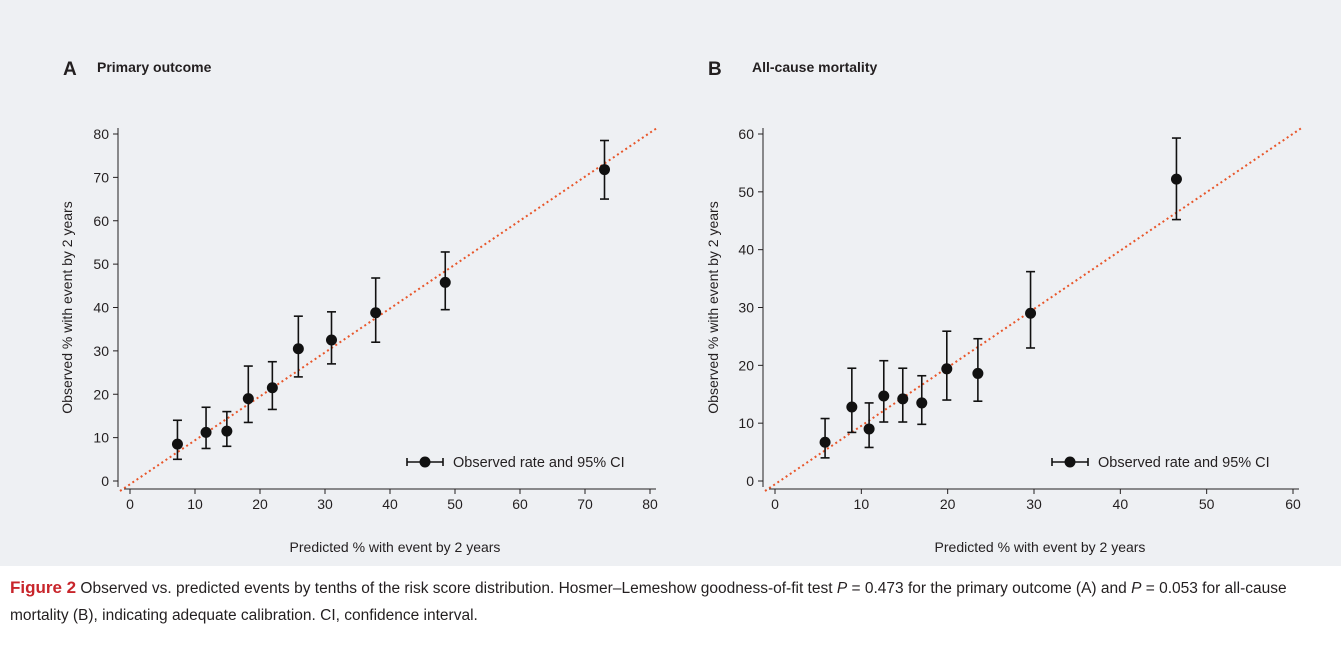  Describe the element at coordinates (1136, 588) in the screenshot. I see `caption-p-symbol-2: P` at that location.